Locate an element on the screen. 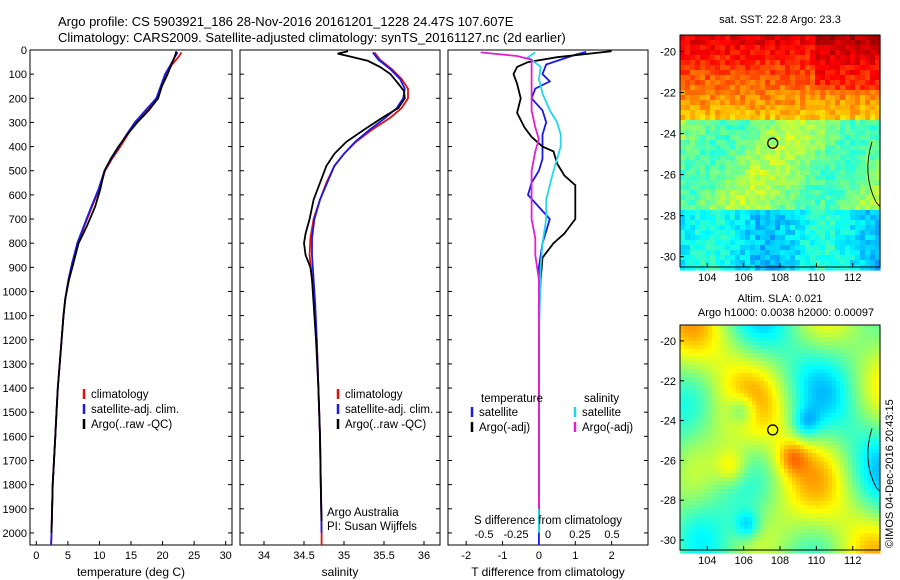 This screenshot has height=580, width=900. x-tick-label: 10 is located at coordinates (99, 556).